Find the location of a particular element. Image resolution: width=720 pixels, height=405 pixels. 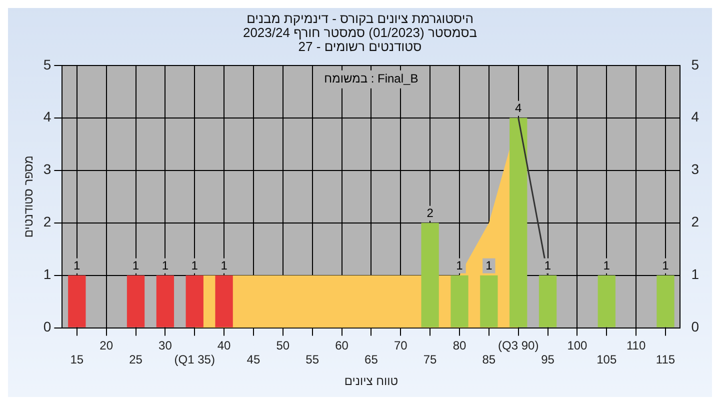

y2-tick-label: 4 is located at coordinates (695, 116).